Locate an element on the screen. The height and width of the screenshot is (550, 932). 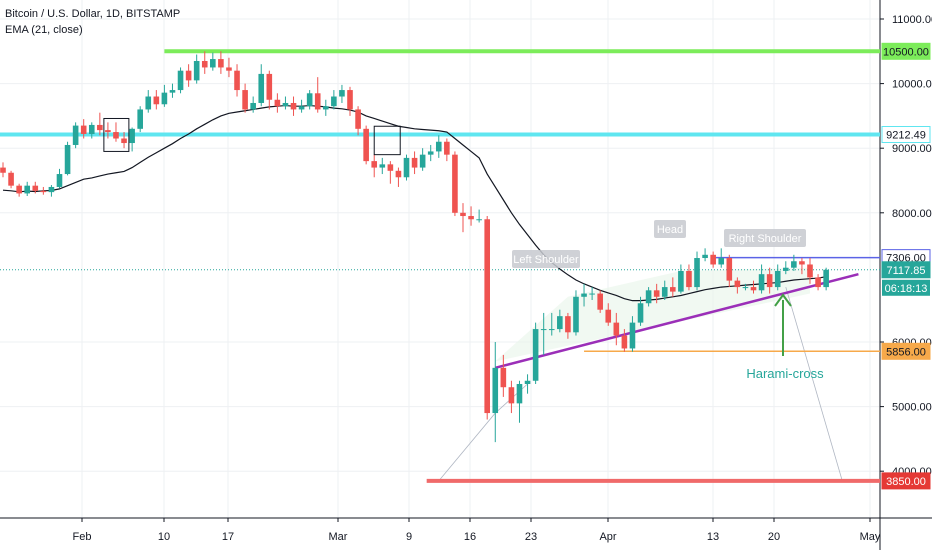
ascending-trendline is located at coordinates (676, 321).